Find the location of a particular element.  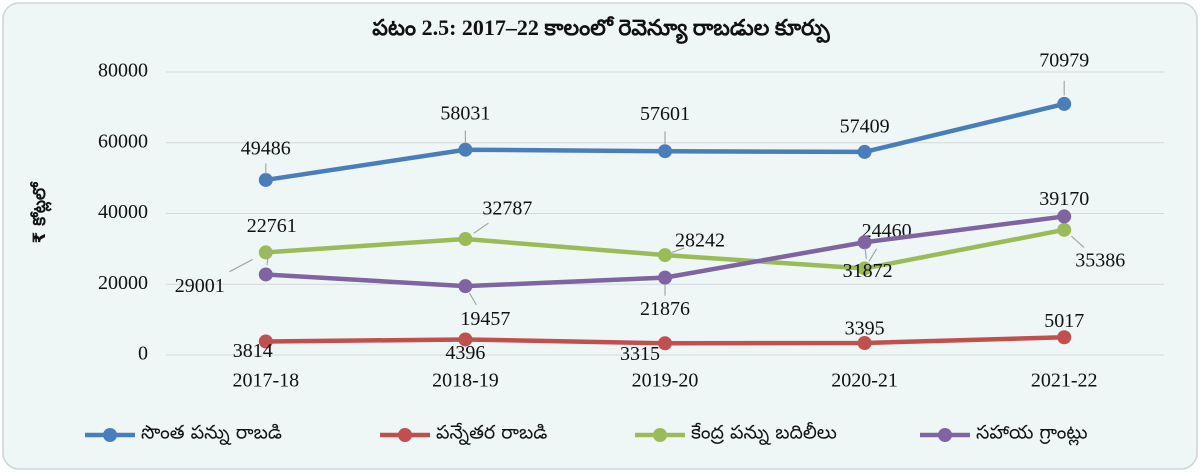

legend-label: సహాయ గ్రాంట్లు is located at coordinates (1032, 434).